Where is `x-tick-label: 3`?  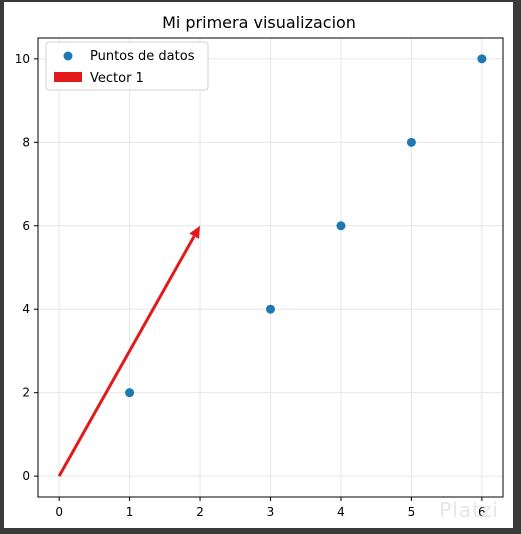 x-tick-label: 3 is located at coordinates (271, 512).